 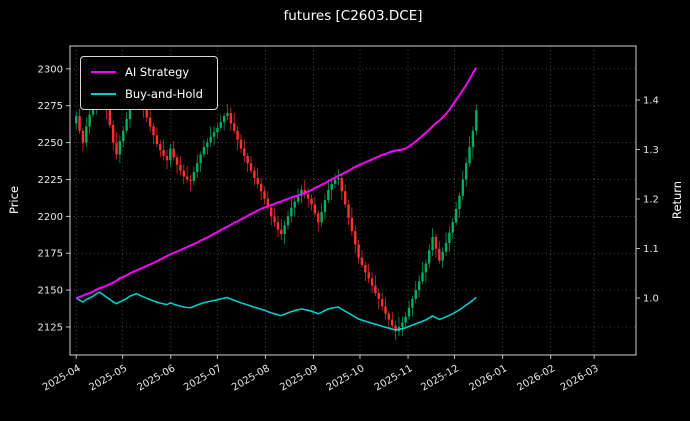 I want to click on y-tick-label-left: 2200, so click(x=50, y=217).